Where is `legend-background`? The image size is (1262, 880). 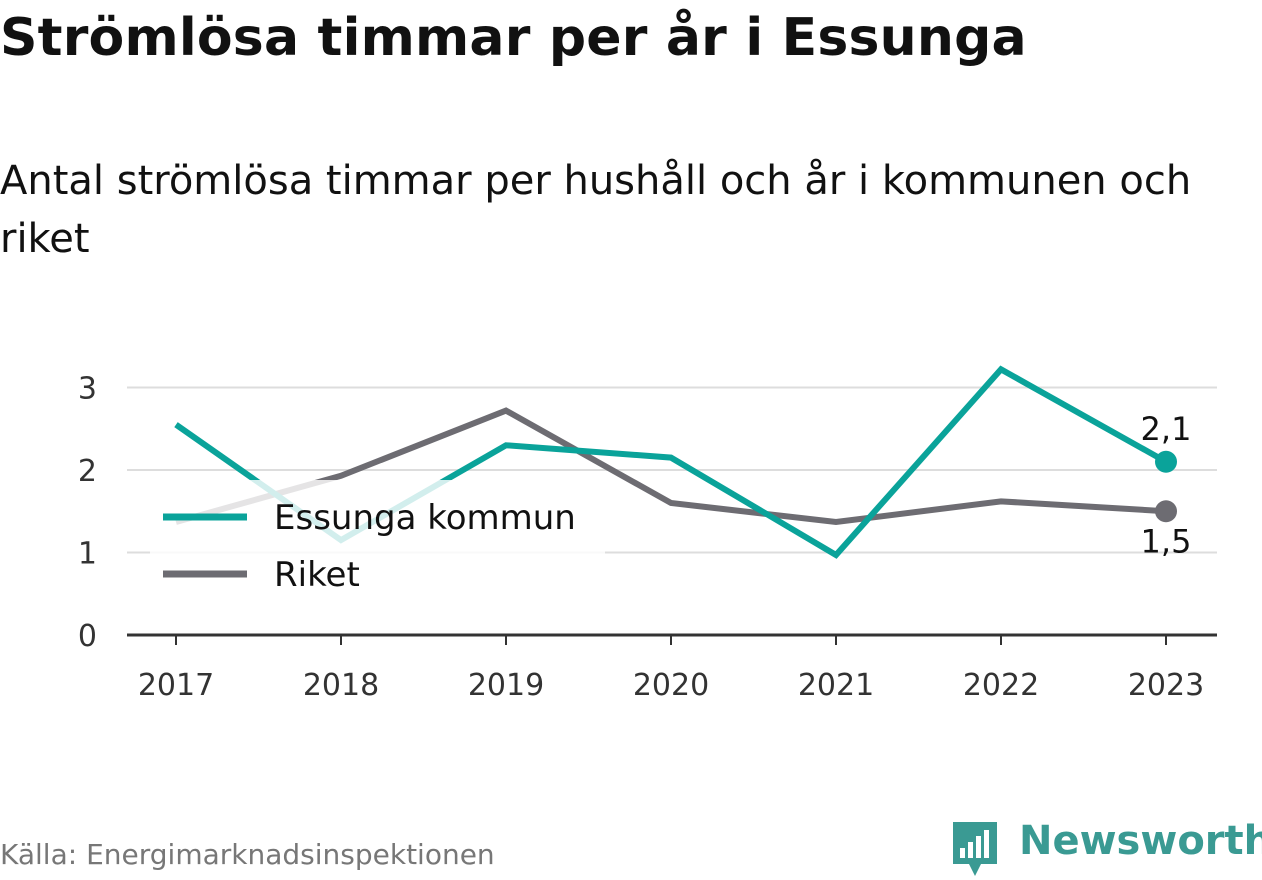 legend-background is located at coordinates (377, 539).